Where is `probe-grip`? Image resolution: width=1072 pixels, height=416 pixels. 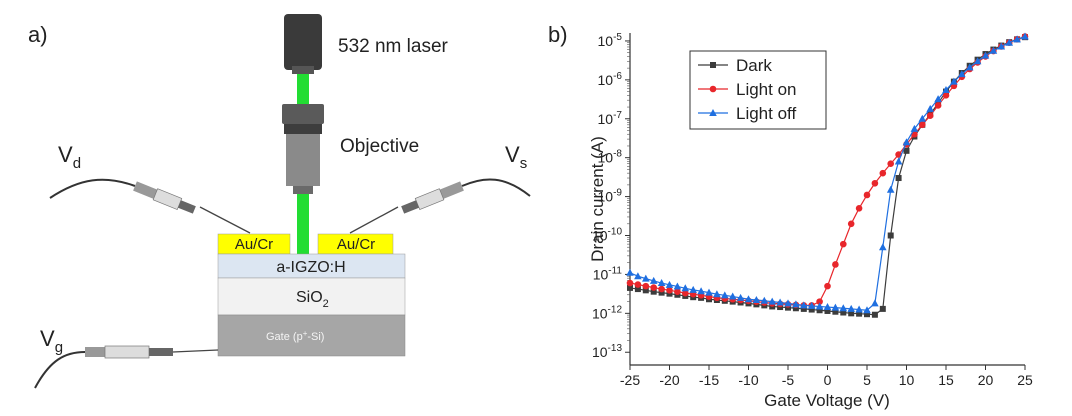
probe-grip is located at coordinates (145, 190).